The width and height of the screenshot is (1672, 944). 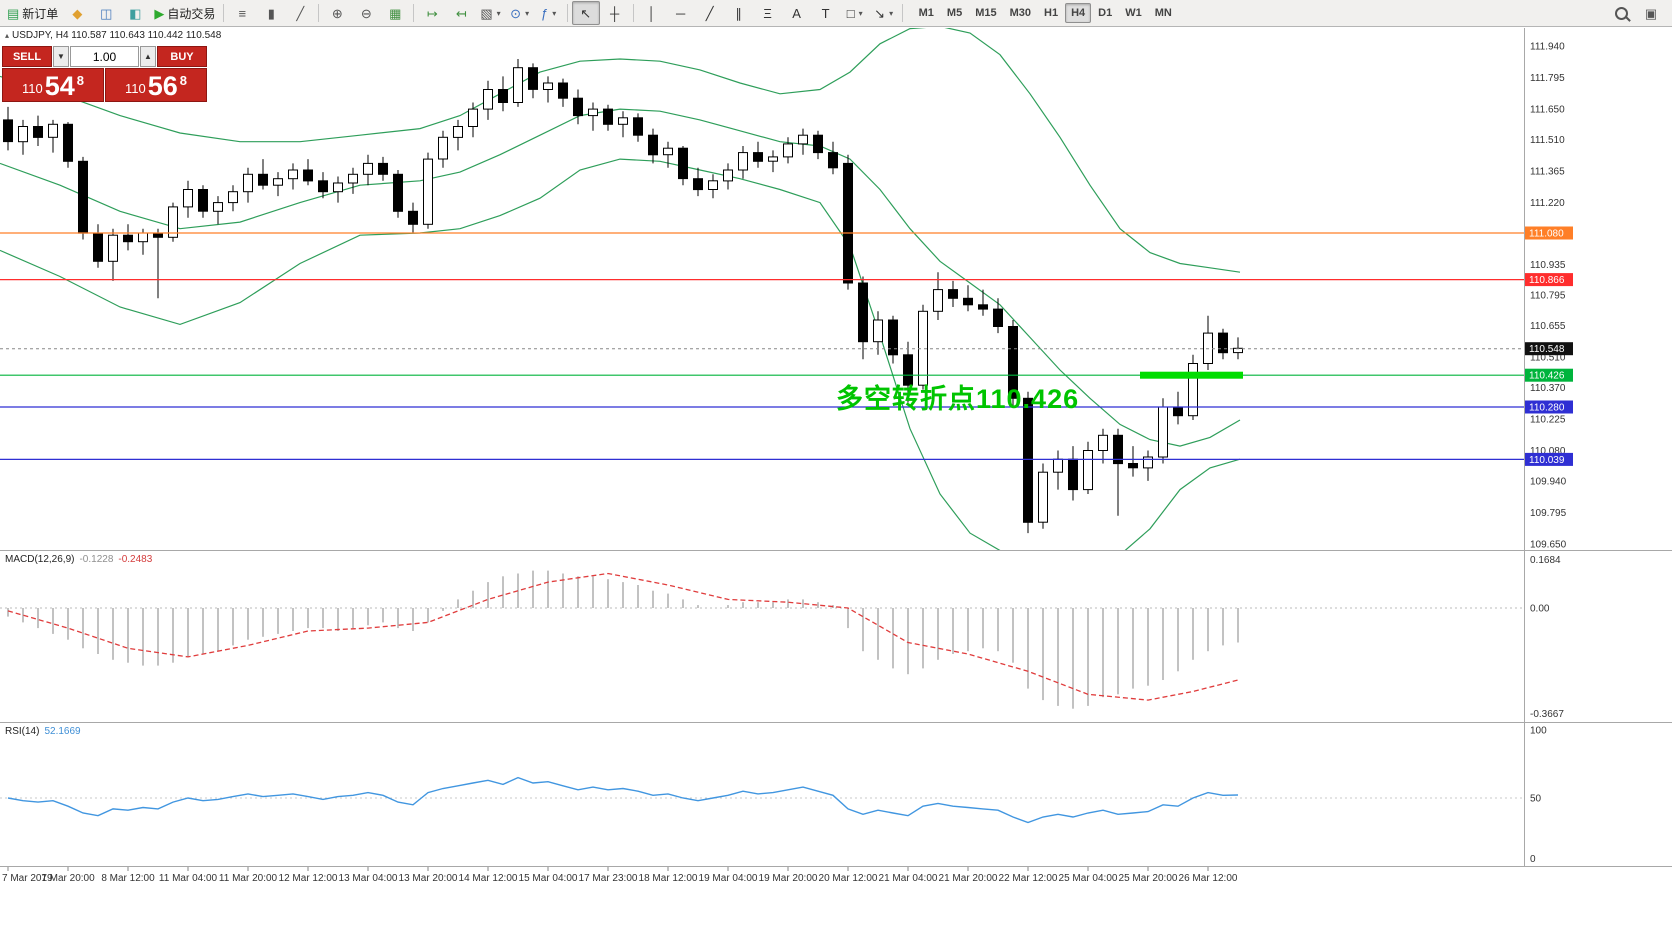 I want to click on volume-up-button: ▲, so click(x=148, y=56).